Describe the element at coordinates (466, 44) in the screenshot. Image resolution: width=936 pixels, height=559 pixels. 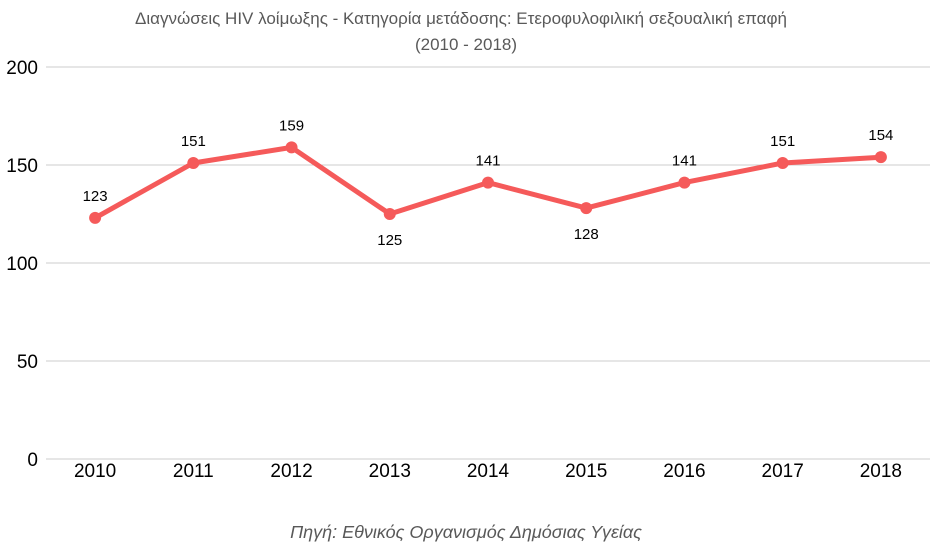
I see `chart-subtitle: (2010 - 2018)` at that location.